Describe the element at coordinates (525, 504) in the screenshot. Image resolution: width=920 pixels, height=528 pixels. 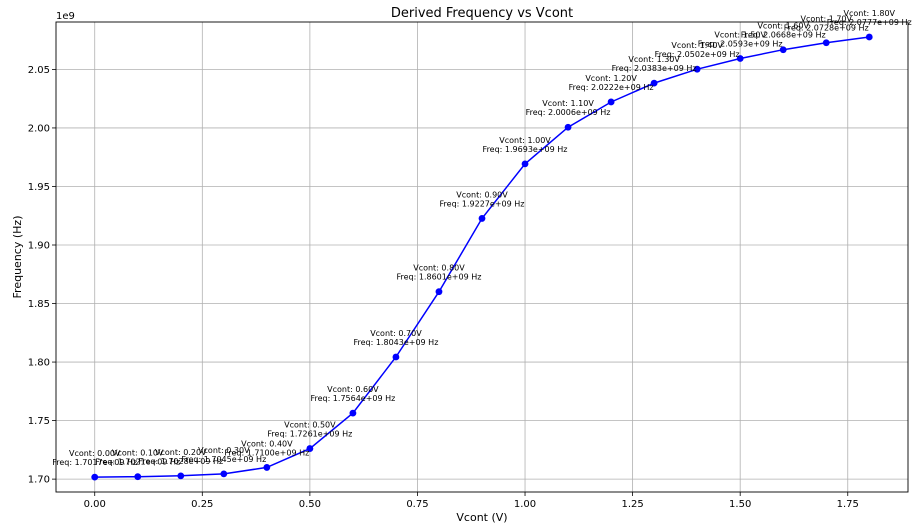
I see `x-tick-label: 1.00` at that location.